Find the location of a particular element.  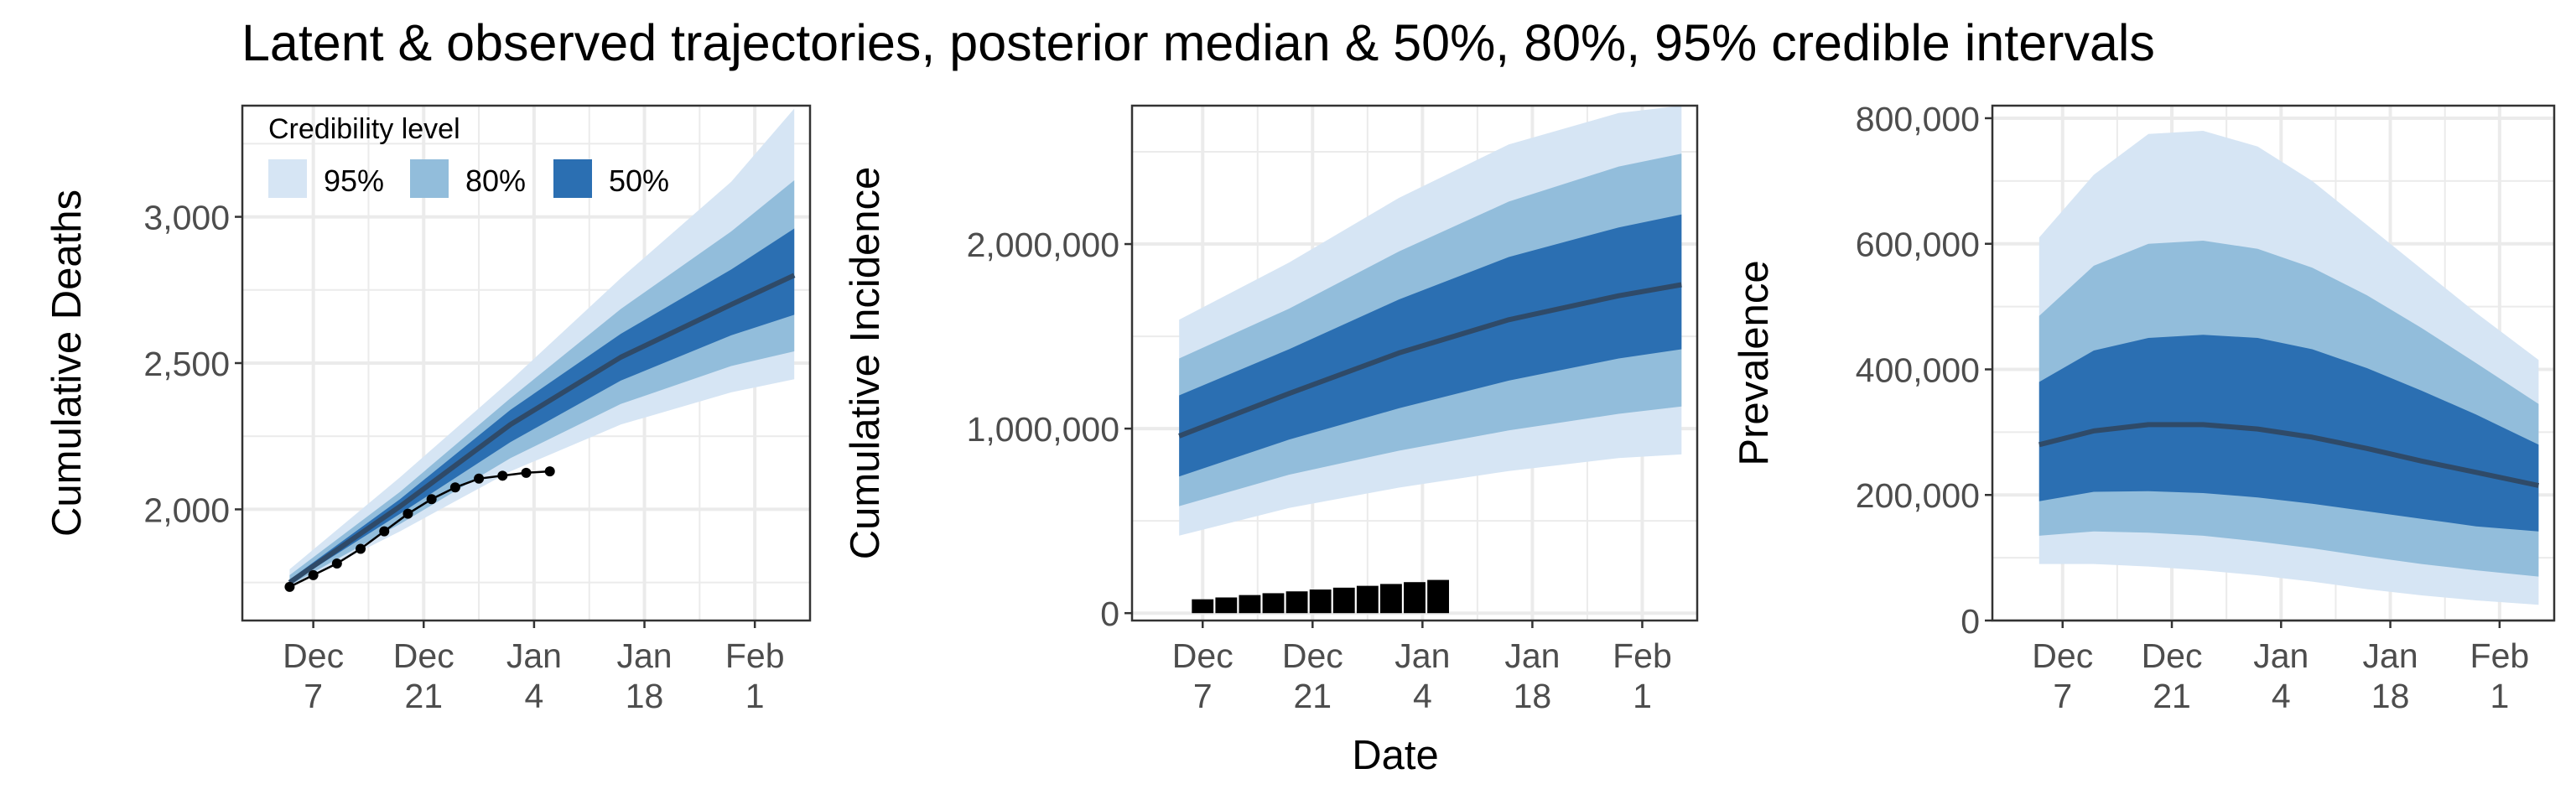

y-tick-label: 200,000 is located at coordinates (1918, 495).